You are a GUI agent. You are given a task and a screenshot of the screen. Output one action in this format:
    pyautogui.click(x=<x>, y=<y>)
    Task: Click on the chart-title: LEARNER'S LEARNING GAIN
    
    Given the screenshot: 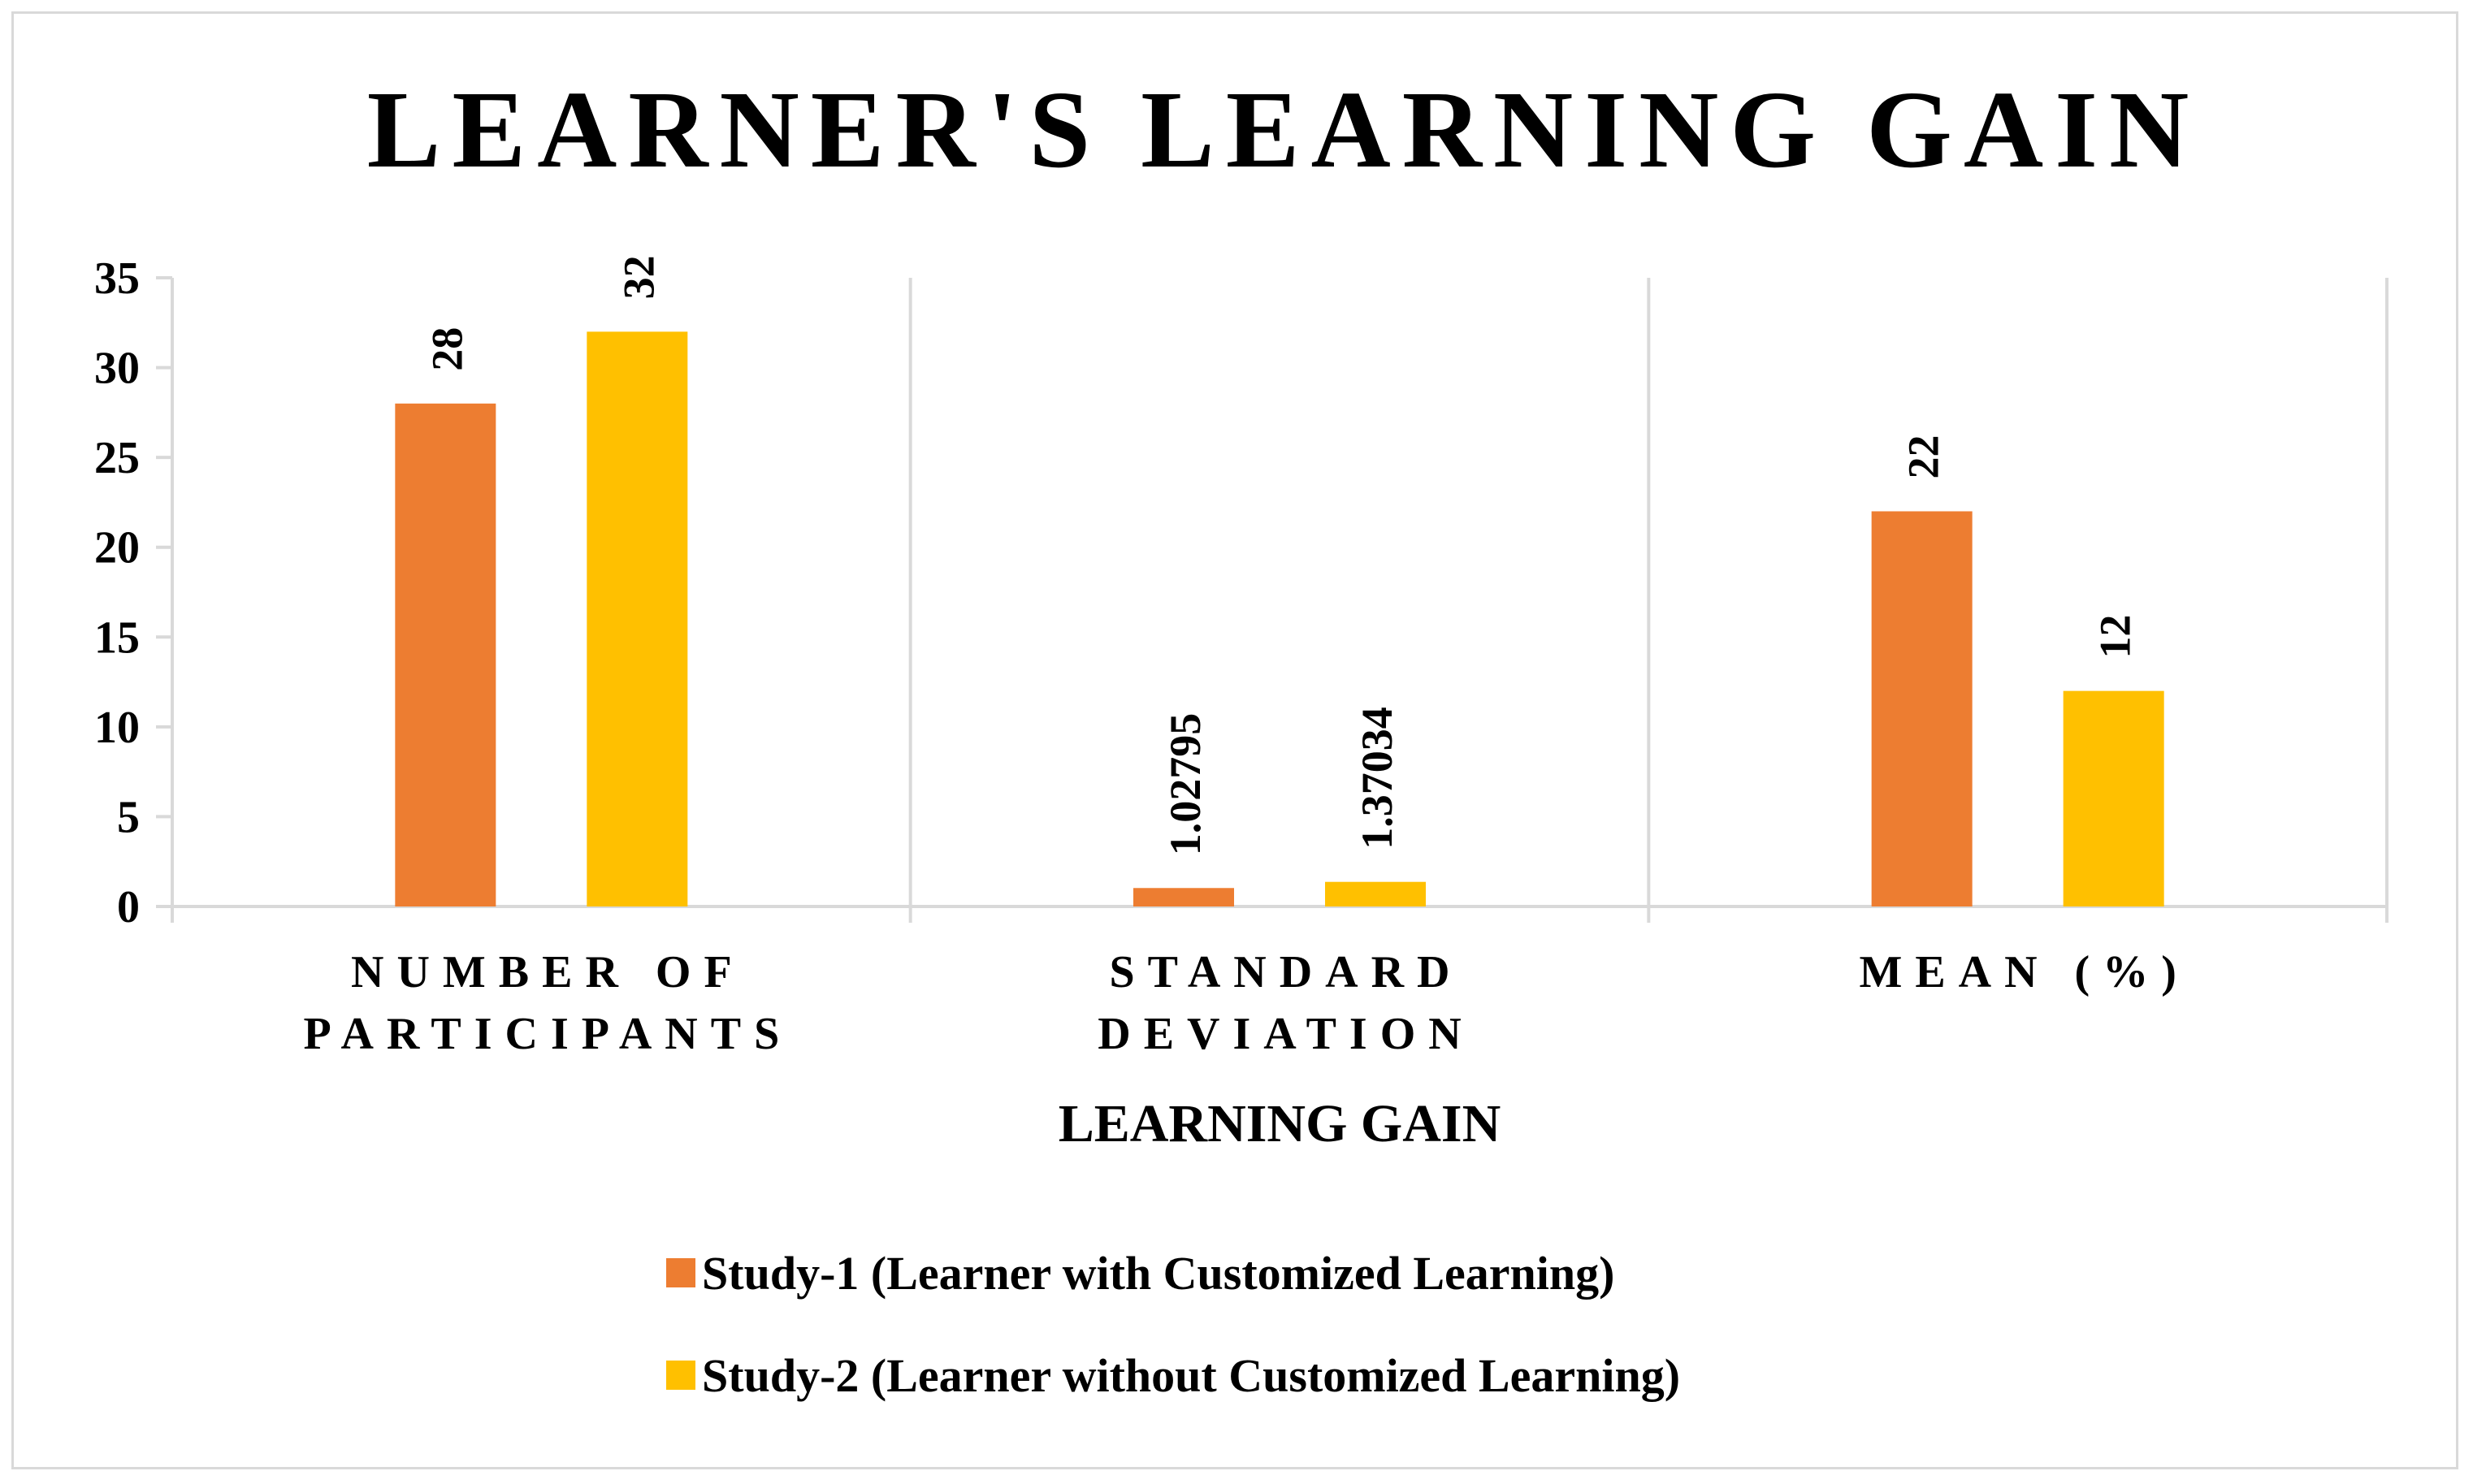 What is the action you would take?
    pyautogui.click(x=1284, y=130)
    